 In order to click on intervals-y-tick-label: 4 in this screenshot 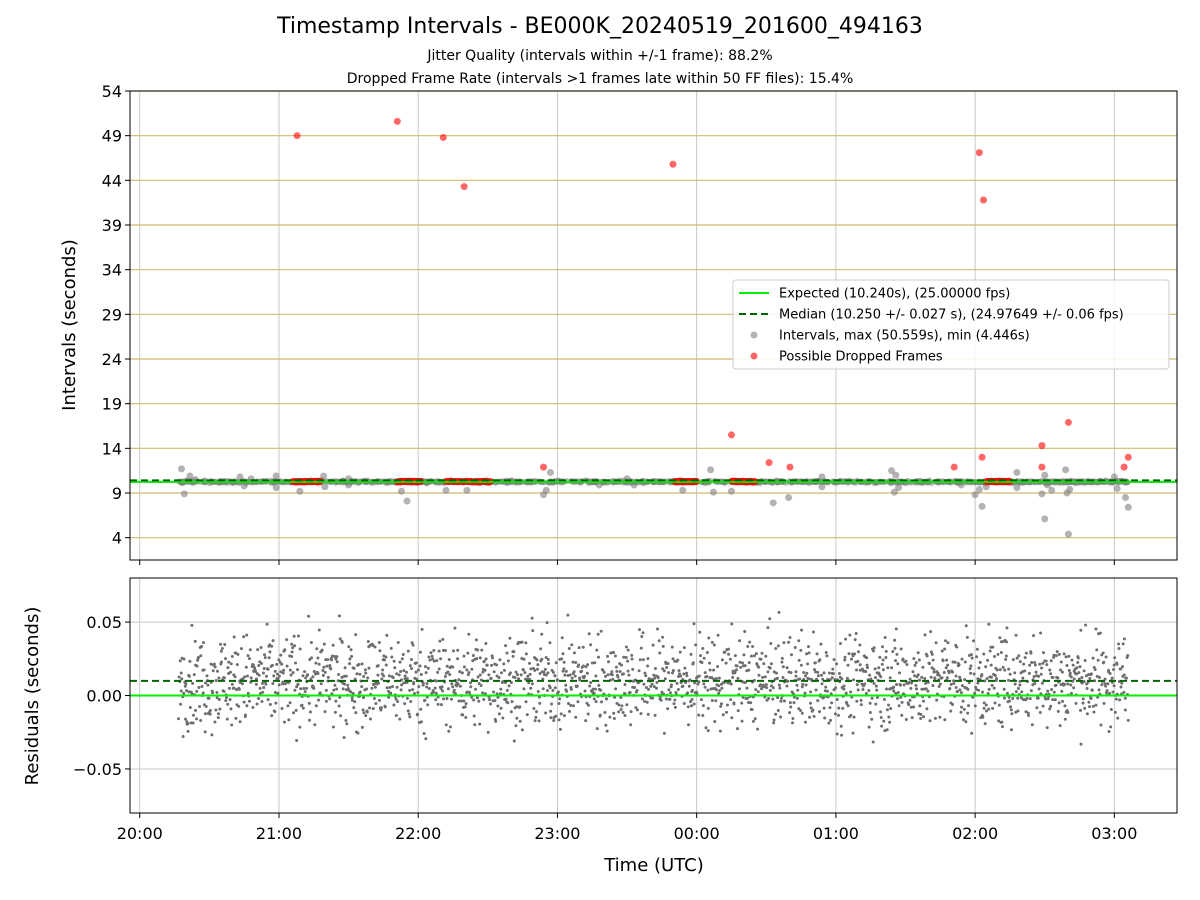, I will do `click(117, 538)`.